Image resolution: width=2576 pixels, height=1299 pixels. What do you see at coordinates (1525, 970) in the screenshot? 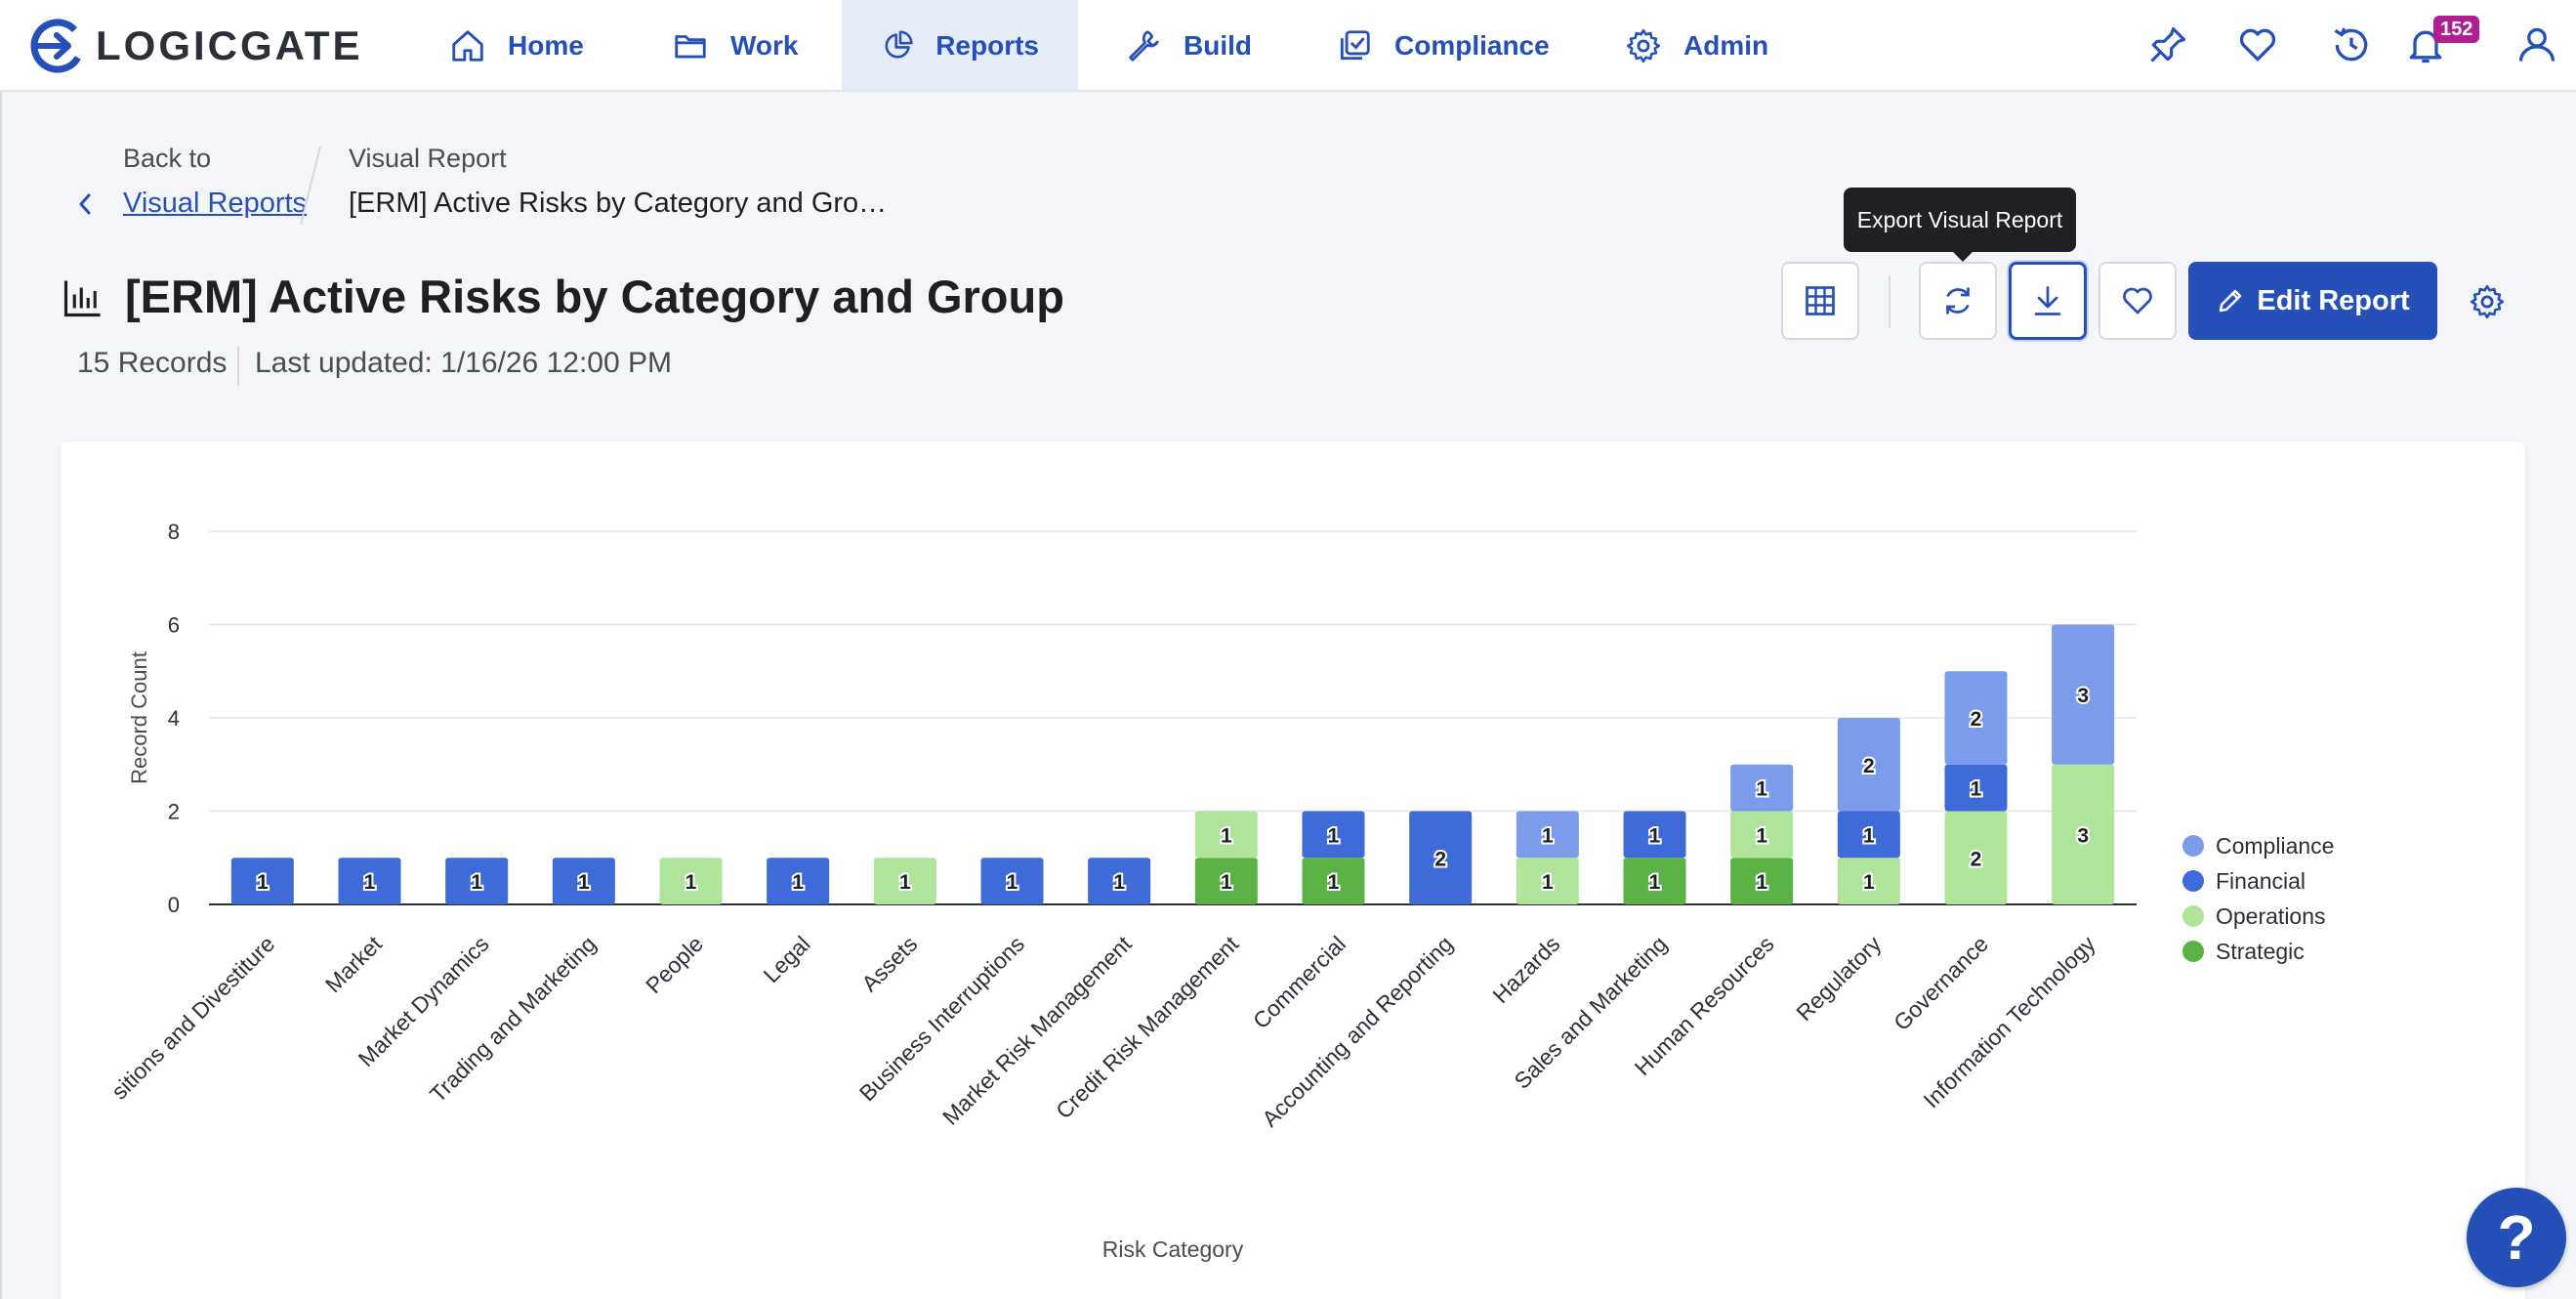
I see `x-tick-label: Hazards` at bounding box center [1525, 970].